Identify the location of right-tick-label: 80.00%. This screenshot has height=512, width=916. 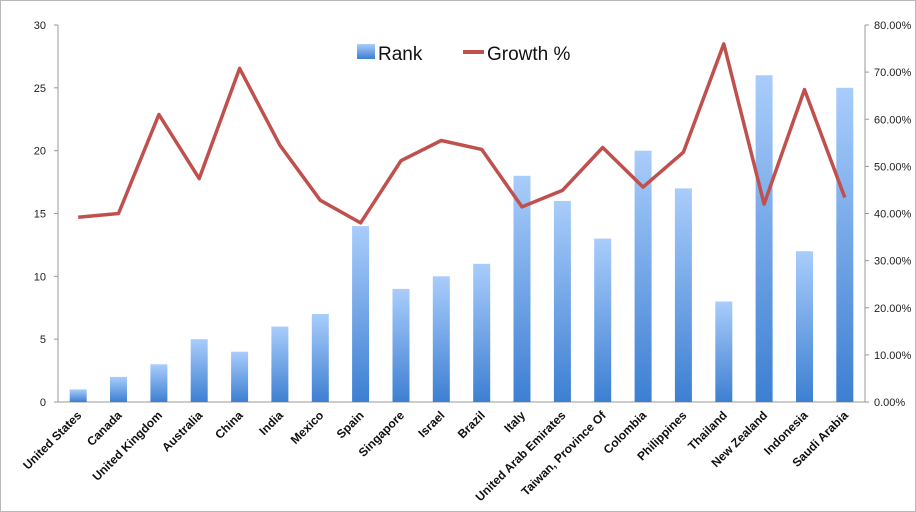
(893, 26).